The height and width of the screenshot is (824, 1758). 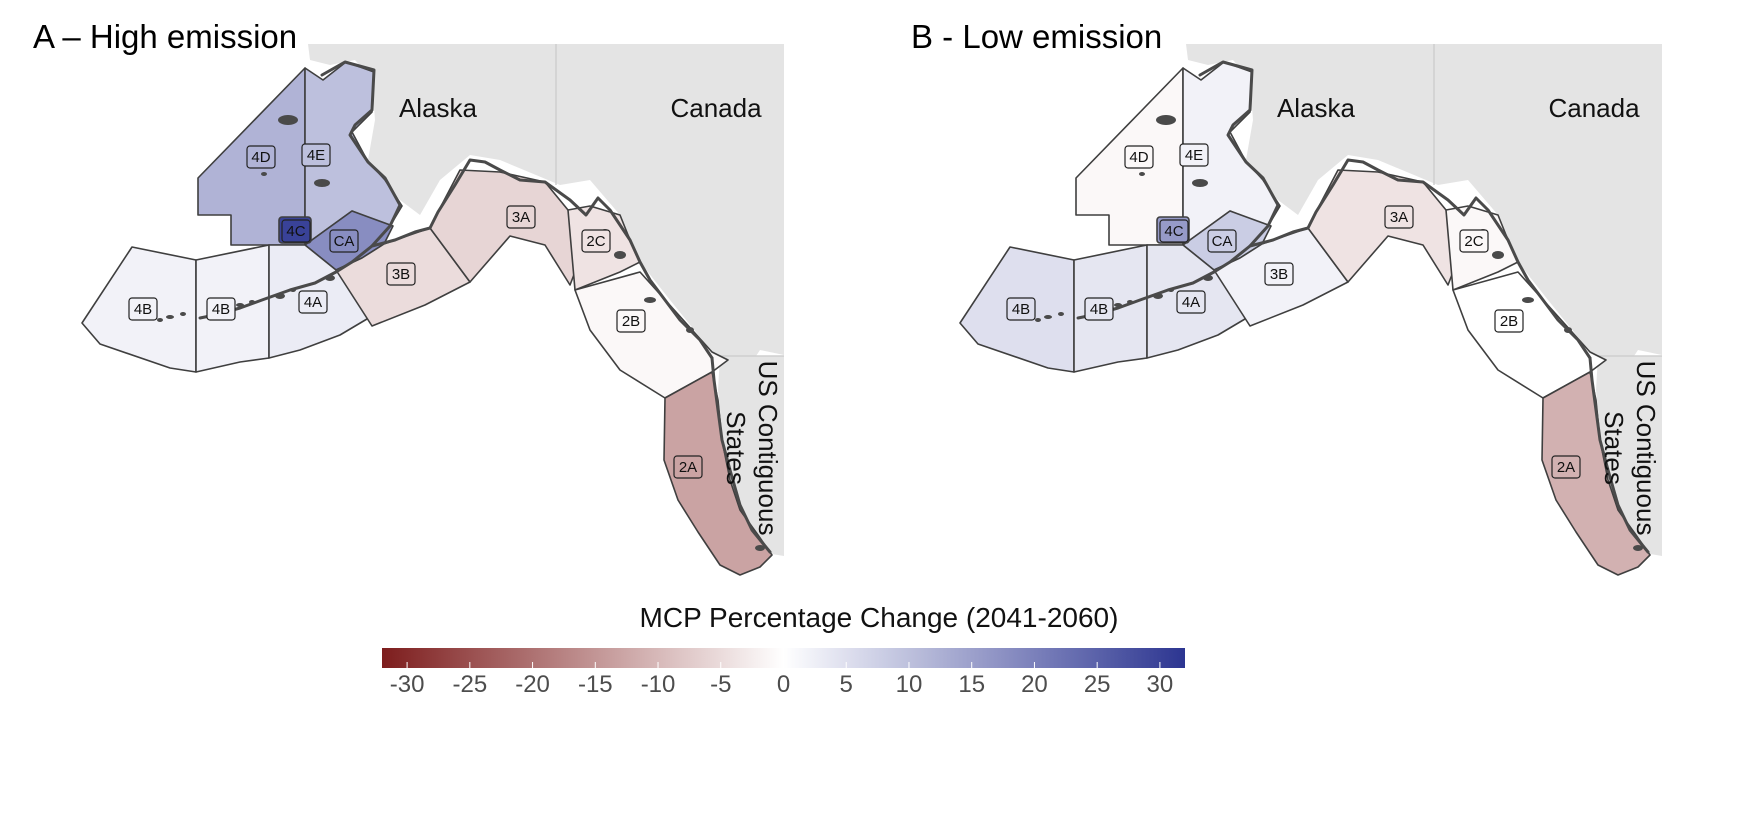 I want to click on legend-colorbar: -30 -25 -20 -15 -10 -5 0 5 10 15 20 25 30, so click(x=783, y=673).